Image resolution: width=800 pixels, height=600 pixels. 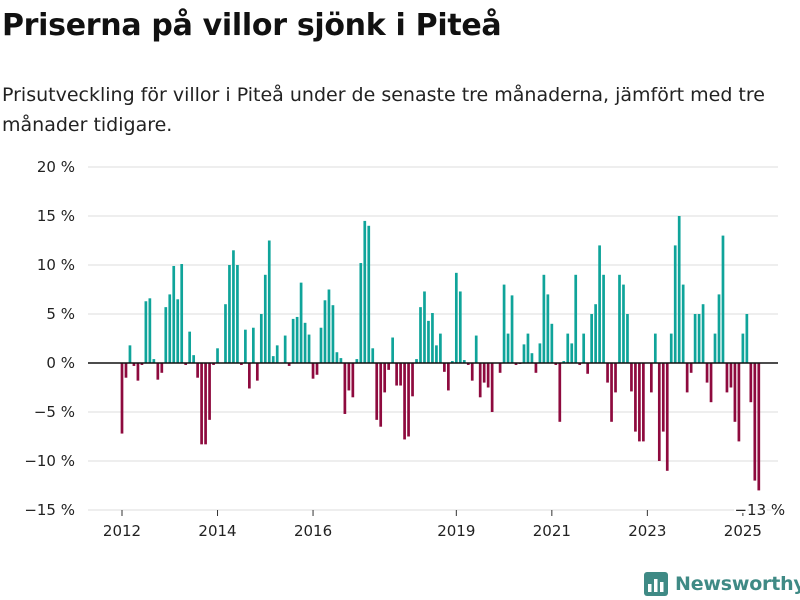 What do you see at coordinates (56, 167) in the screenshot?
I see `y-tick-label: 20 %` at bounding box center [56, 167].